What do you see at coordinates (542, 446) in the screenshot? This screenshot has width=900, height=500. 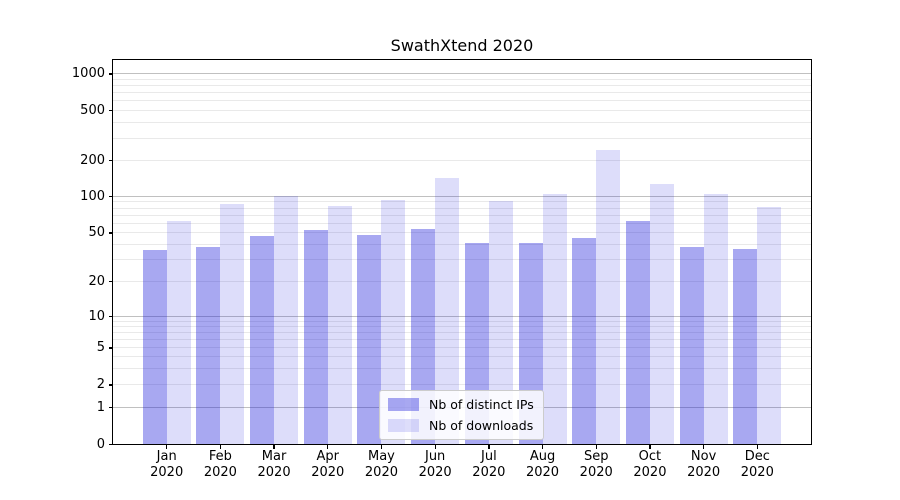 I see `x-tick-mark-aug` at bounding box center [542, 446].